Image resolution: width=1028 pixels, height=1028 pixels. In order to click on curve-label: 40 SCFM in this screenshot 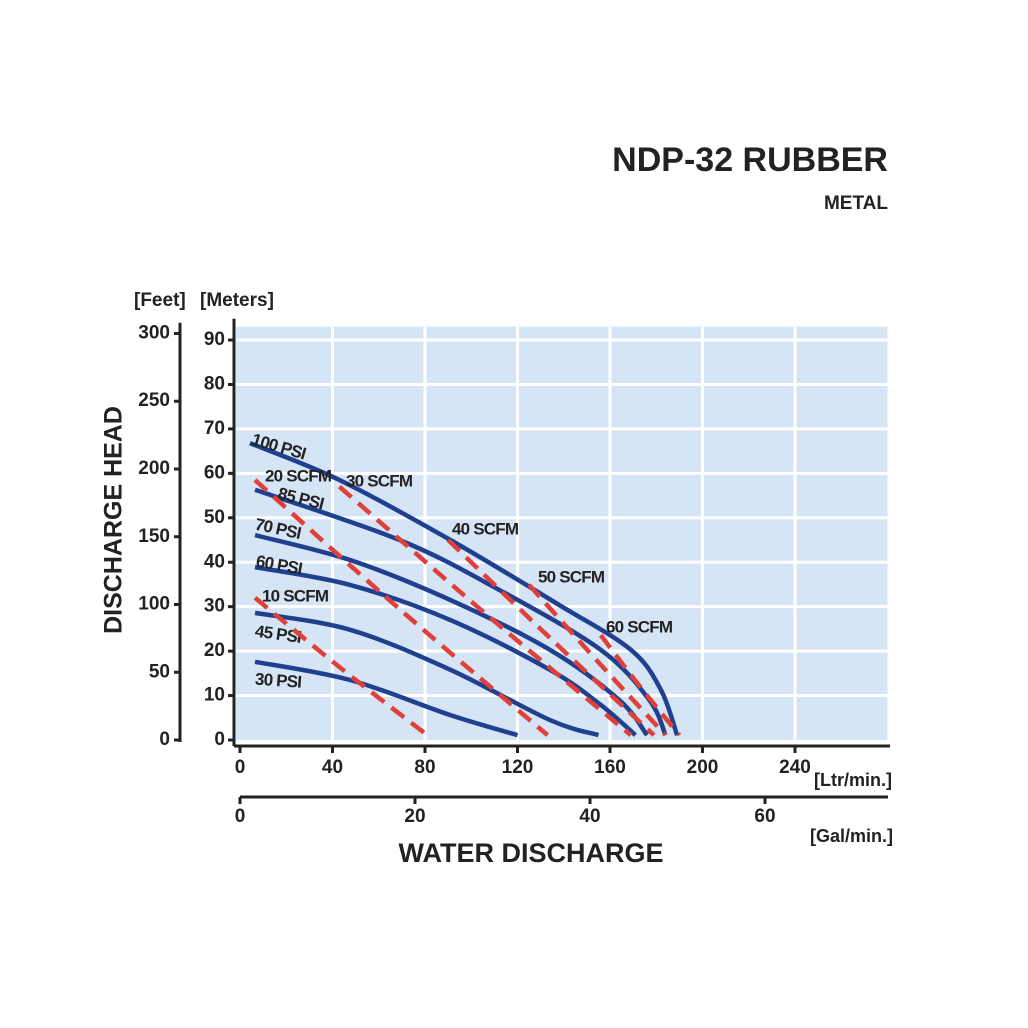, I will do `click(485, 528)`.